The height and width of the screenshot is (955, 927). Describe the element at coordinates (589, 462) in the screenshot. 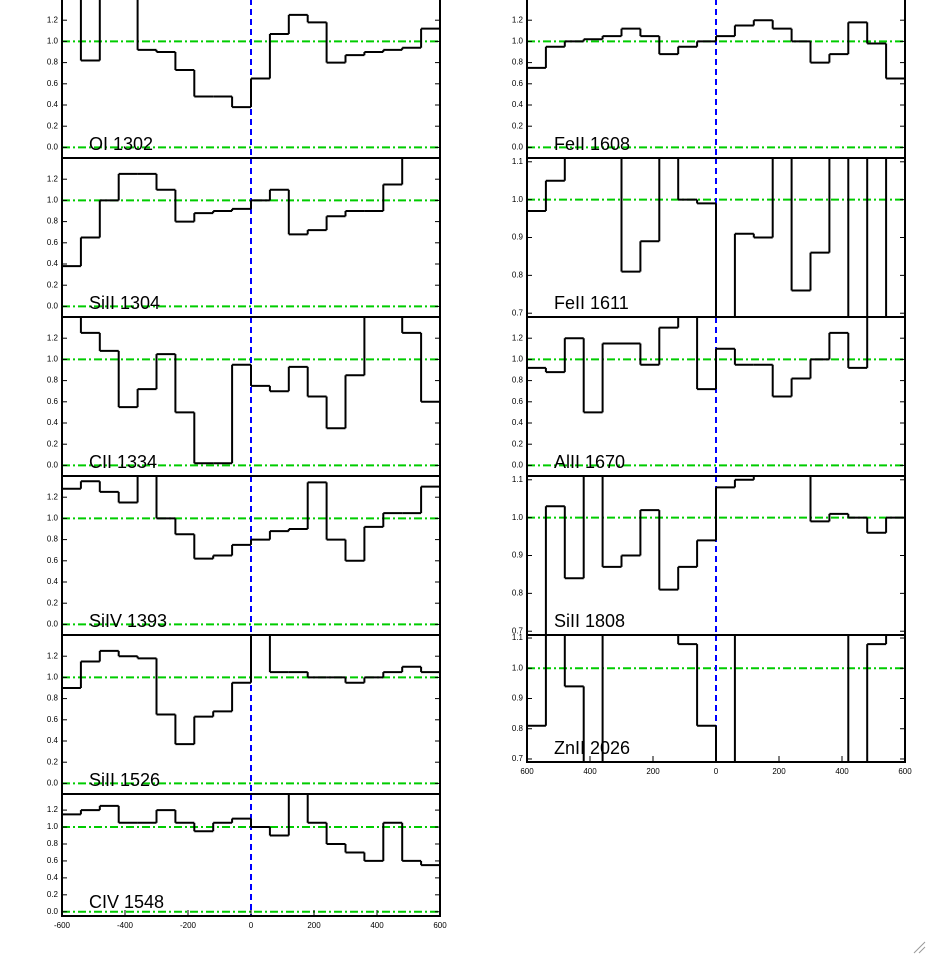

I see `panel-title: AlII 1670` at that location.